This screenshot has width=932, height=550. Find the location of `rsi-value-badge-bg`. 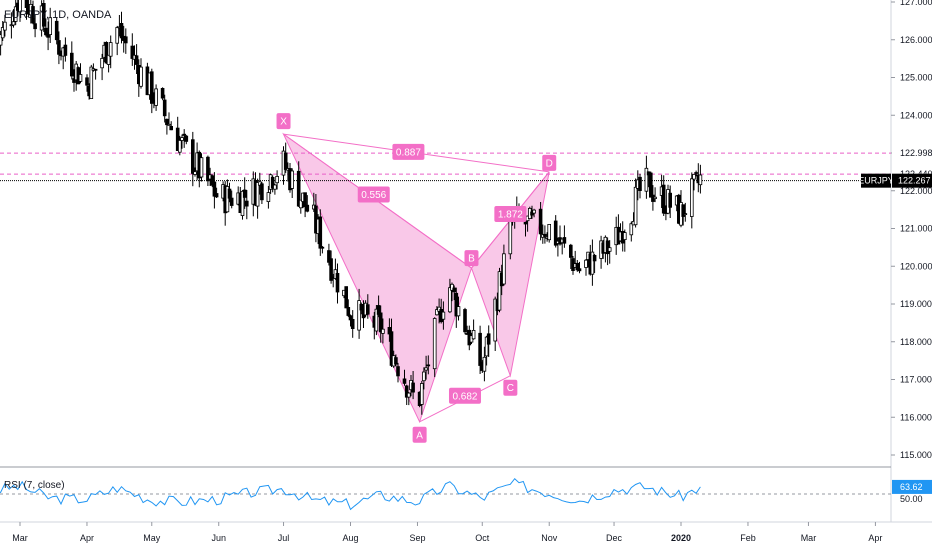

rsi-value-badge-bg is located at coordinates (912, 486).